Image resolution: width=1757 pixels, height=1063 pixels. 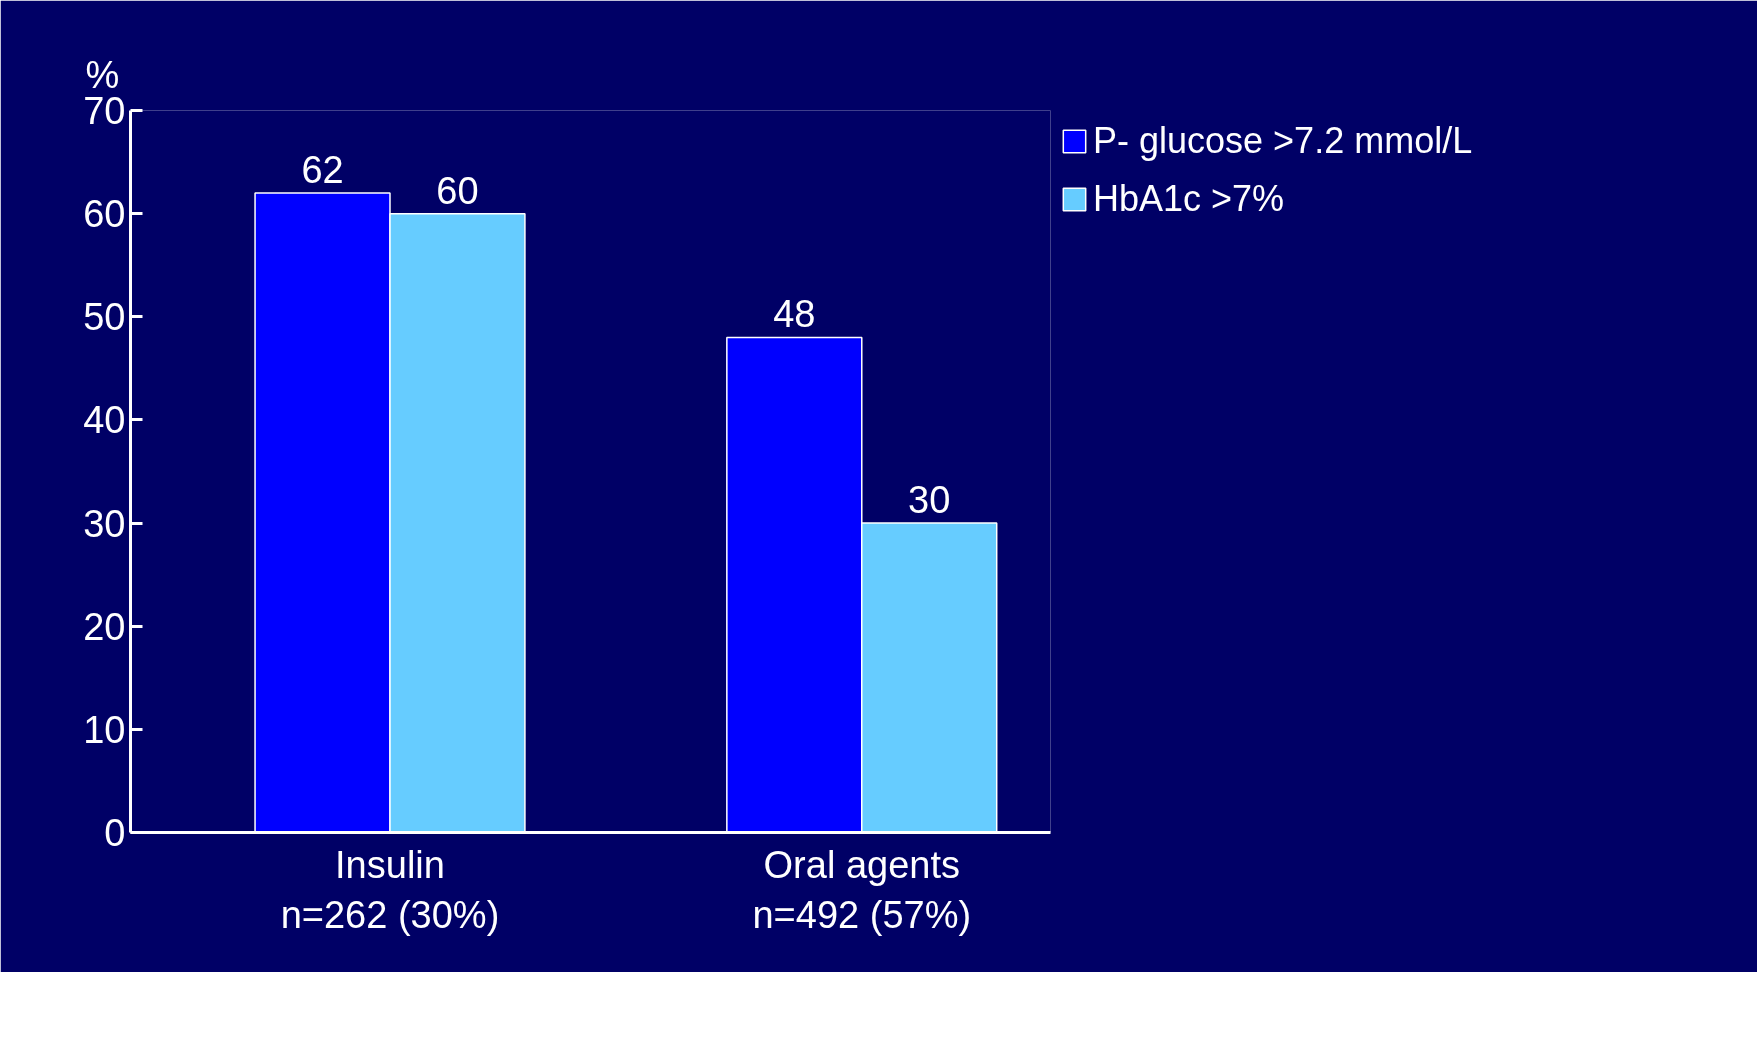 What do you see at coordinates (390, 889) in the screenshot?
I see `x-tick-label: Insulin n=262 (30%)` at bounding box center [390, 889].